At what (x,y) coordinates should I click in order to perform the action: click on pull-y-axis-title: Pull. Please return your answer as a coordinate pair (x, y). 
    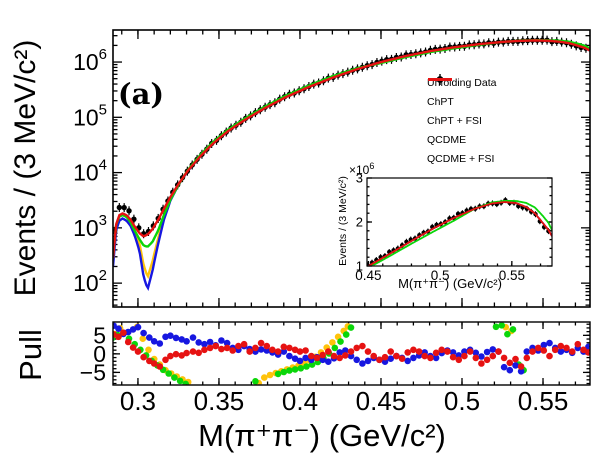
    Looking at the image, I should click on (30, 355).